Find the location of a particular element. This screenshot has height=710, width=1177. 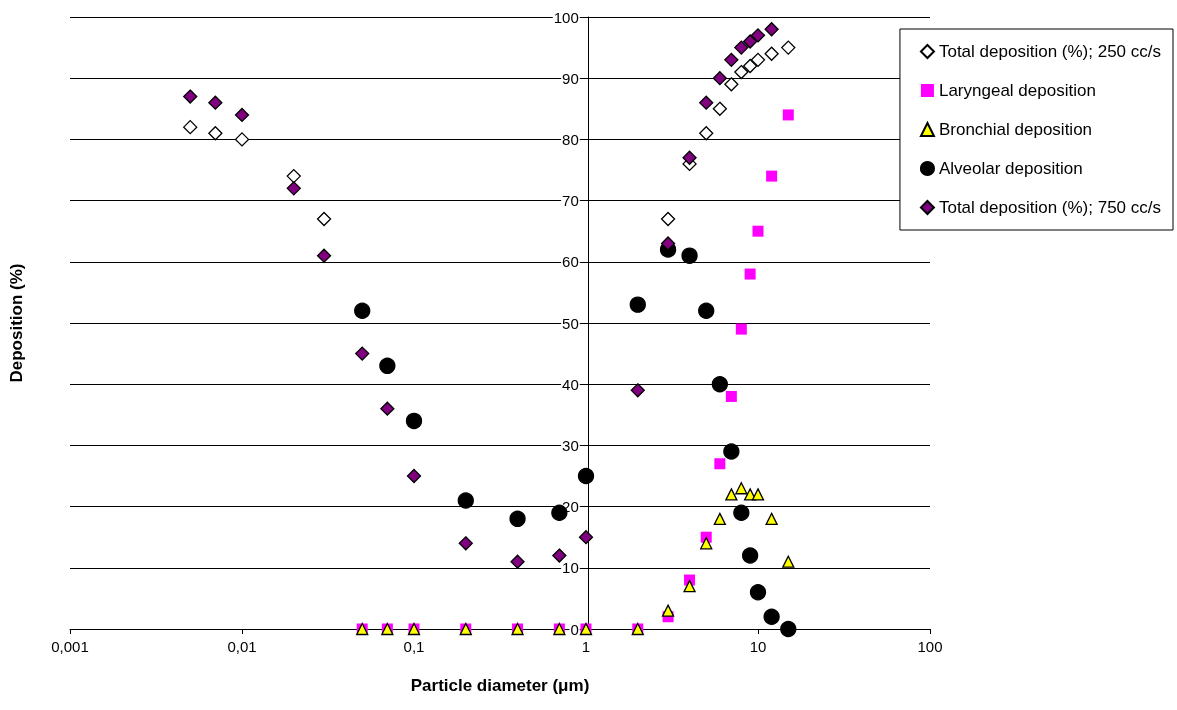

legend-label: Laryngeal deposition is located at coordinates (1017, 90).